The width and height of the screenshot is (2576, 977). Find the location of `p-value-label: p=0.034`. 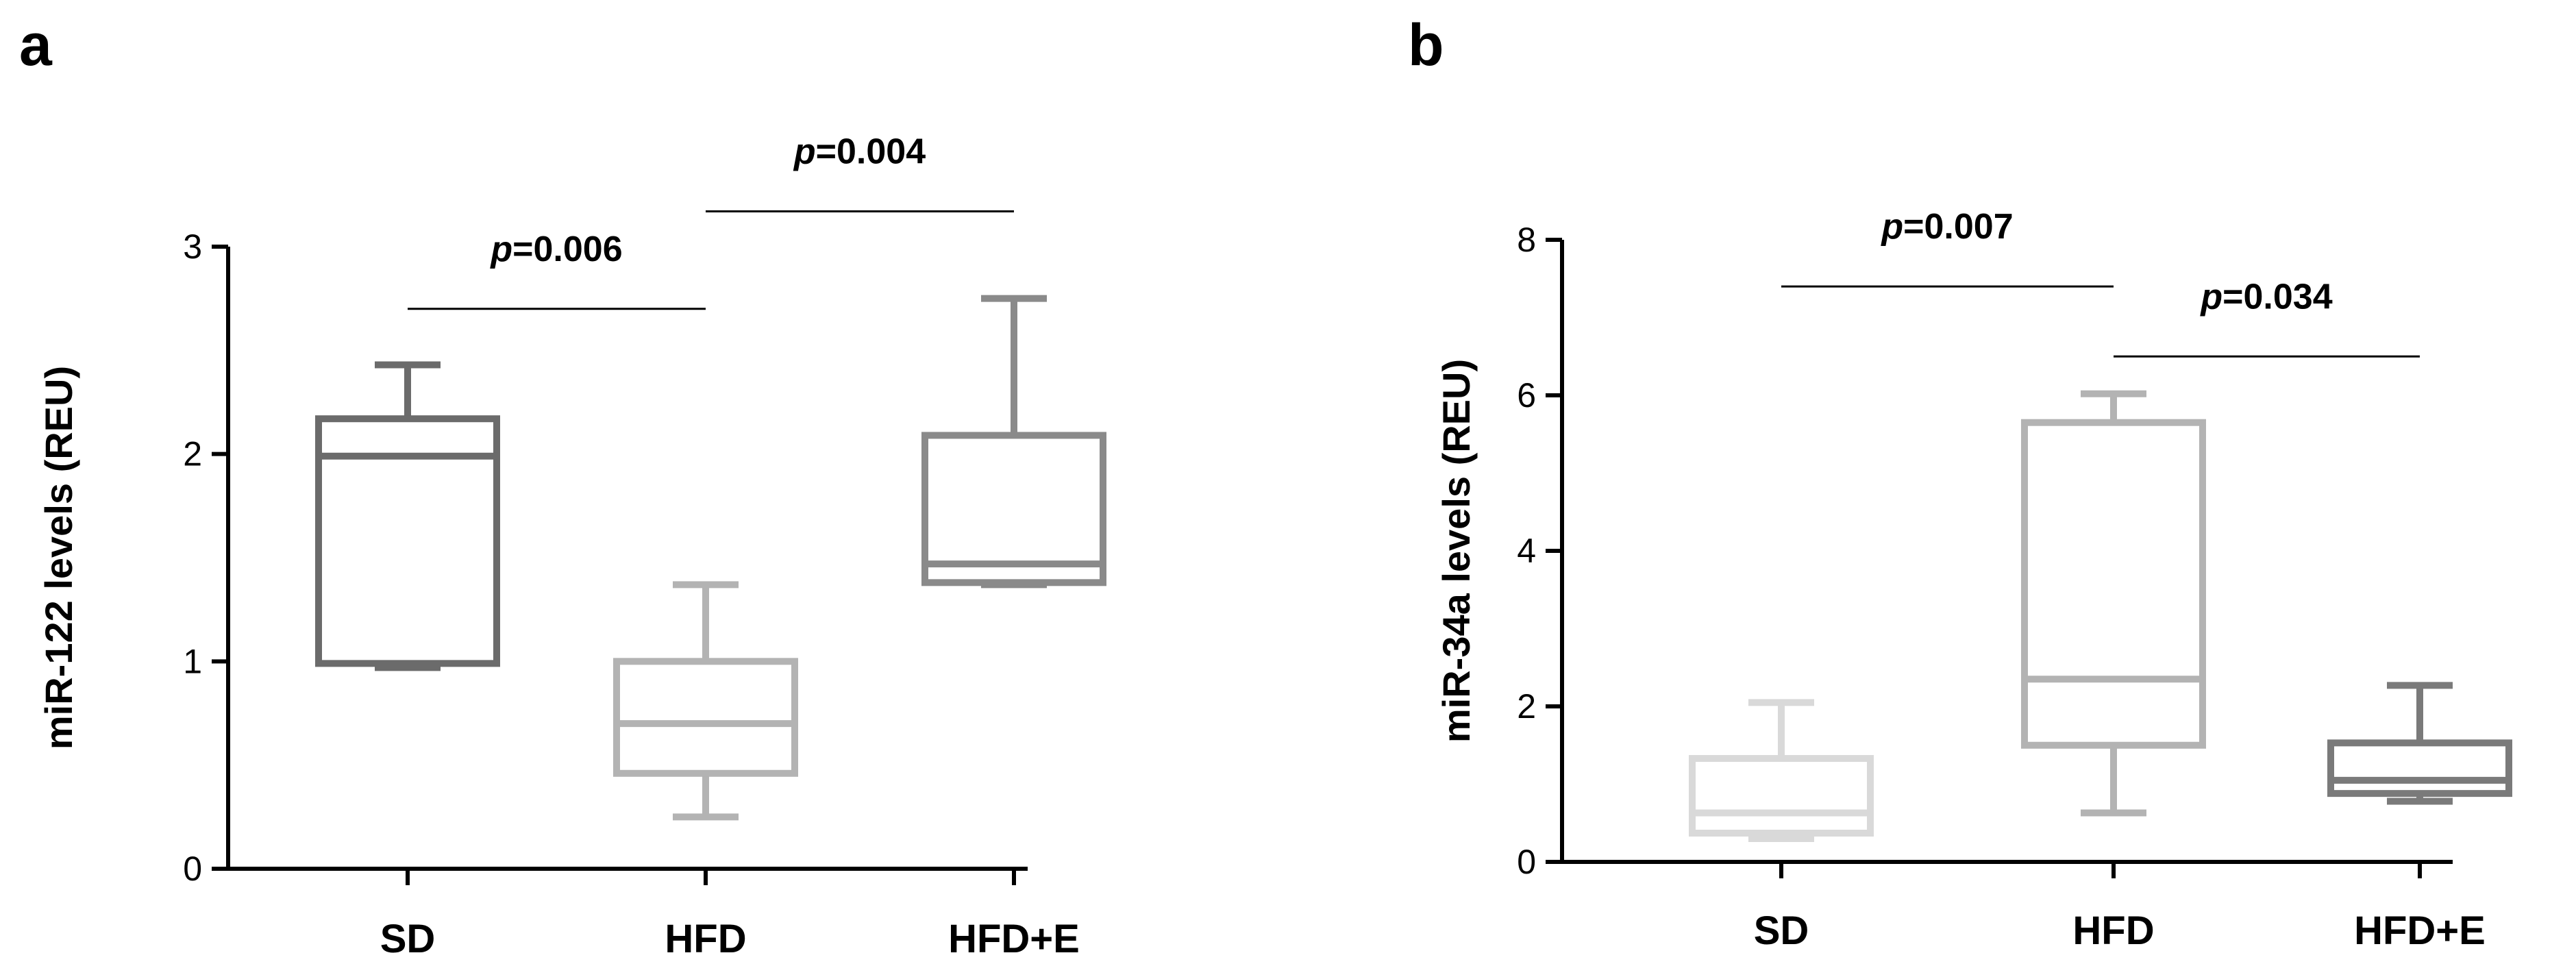

p-value-label: p=0.034 is located at coordinates (2265, 297).